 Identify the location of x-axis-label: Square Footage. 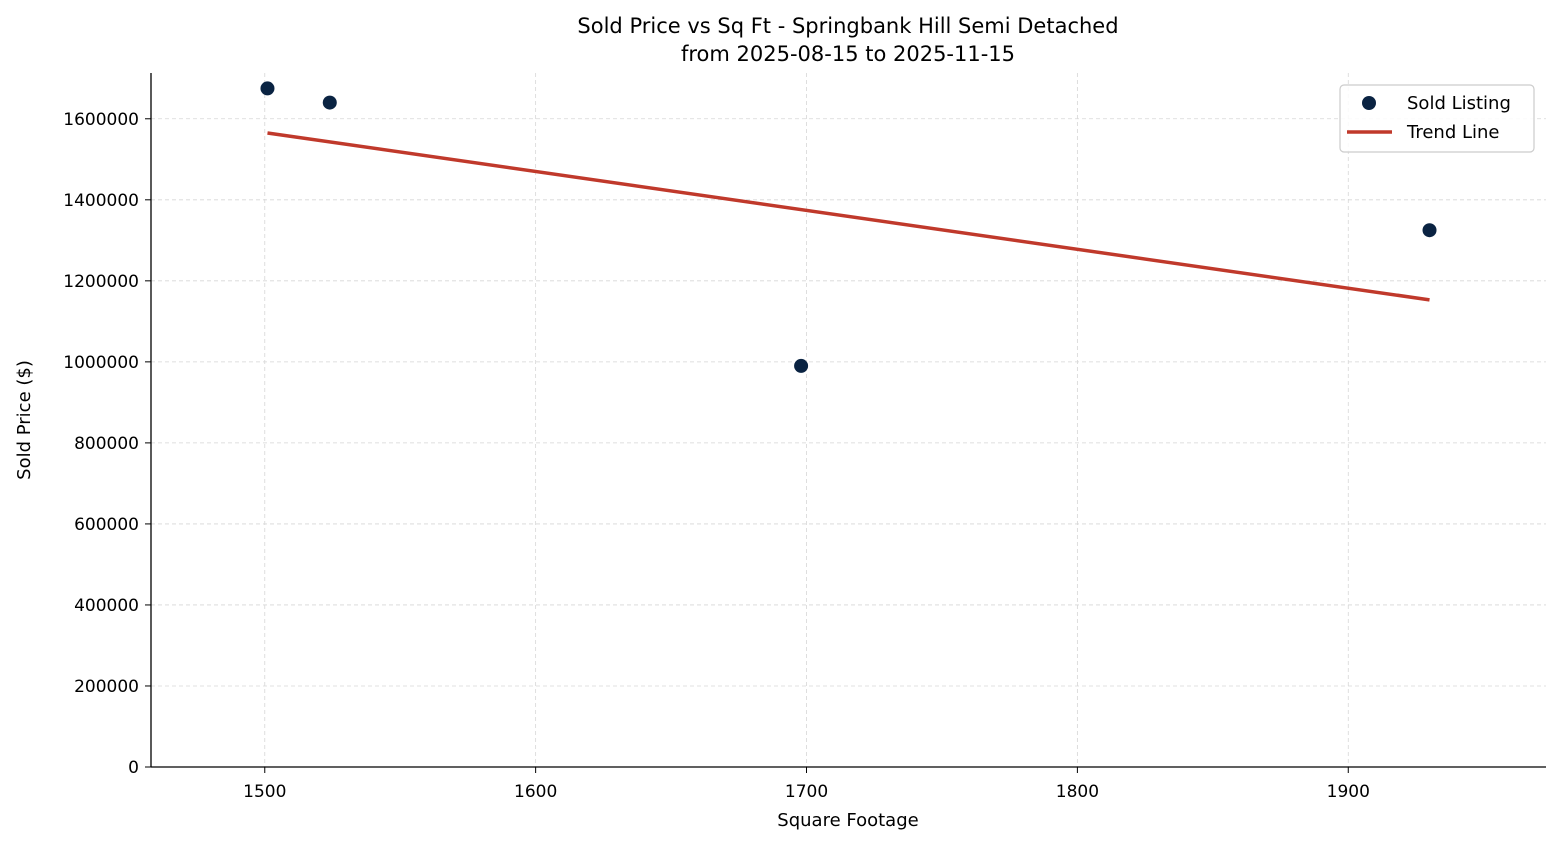
(847, 820).